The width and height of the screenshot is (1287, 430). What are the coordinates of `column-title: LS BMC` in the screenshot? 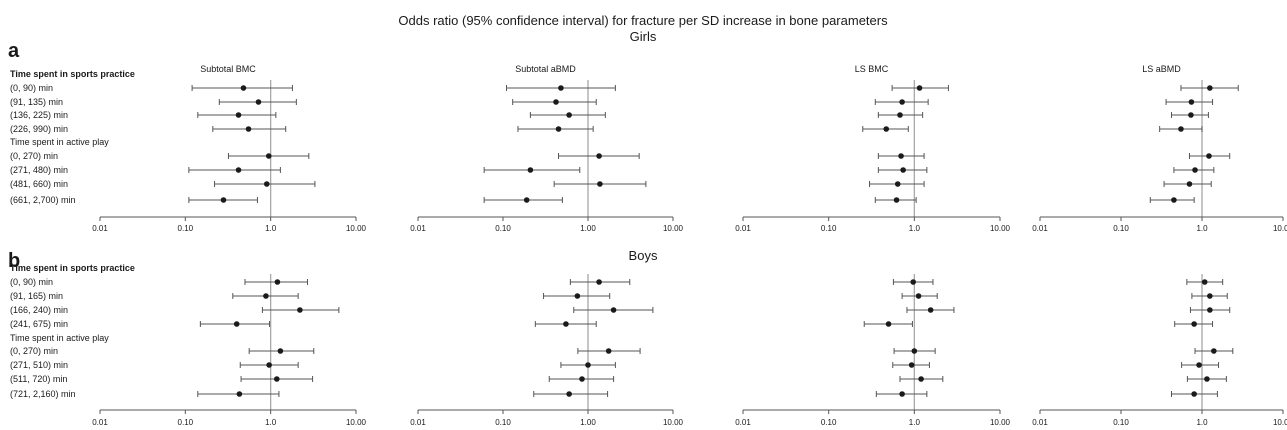 It's located at (872, 69).